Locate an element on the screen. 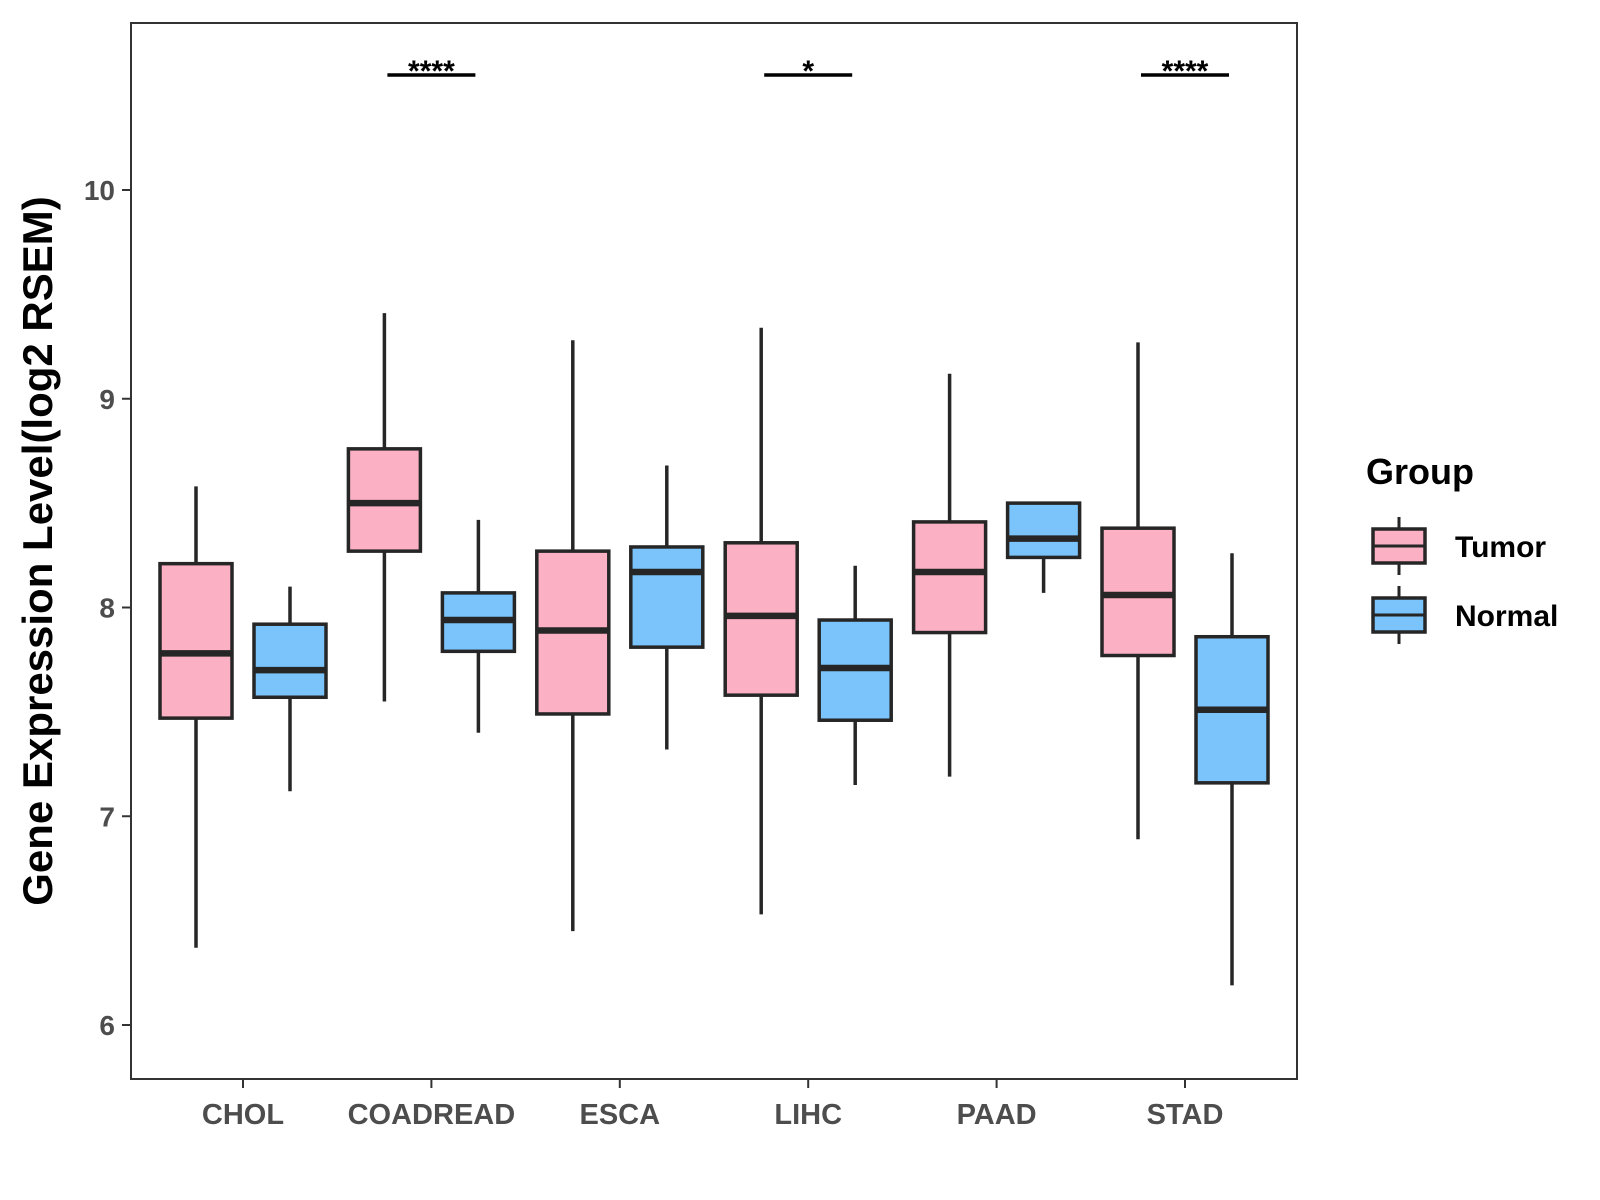 Image resolution: width=1600 pixels, height=1200 pixels. x-tick-label: COADREAD is located at coordinates (432, 1115).